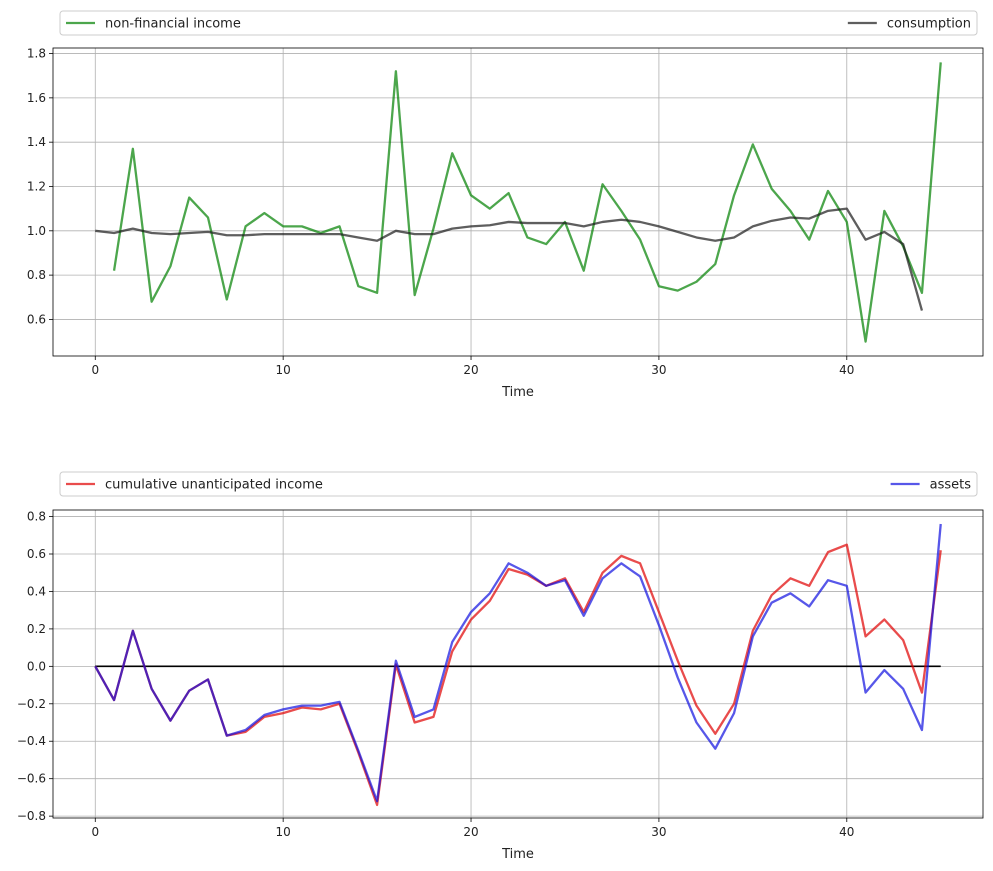  Describe the element at coordinates (36, 98) in the screenshot. I see `y-tick-label-5: 1.6` at that location.